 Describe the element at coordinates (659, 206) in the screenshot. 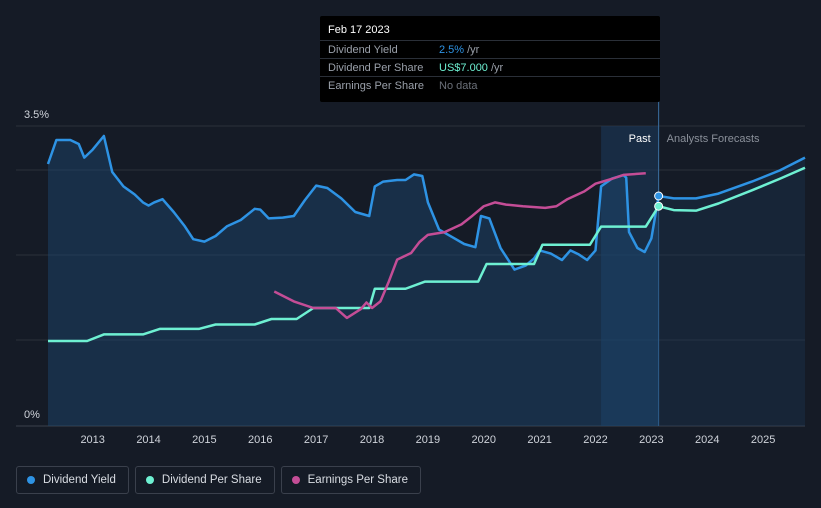

I see `dividend-per-share-marker` at that location.